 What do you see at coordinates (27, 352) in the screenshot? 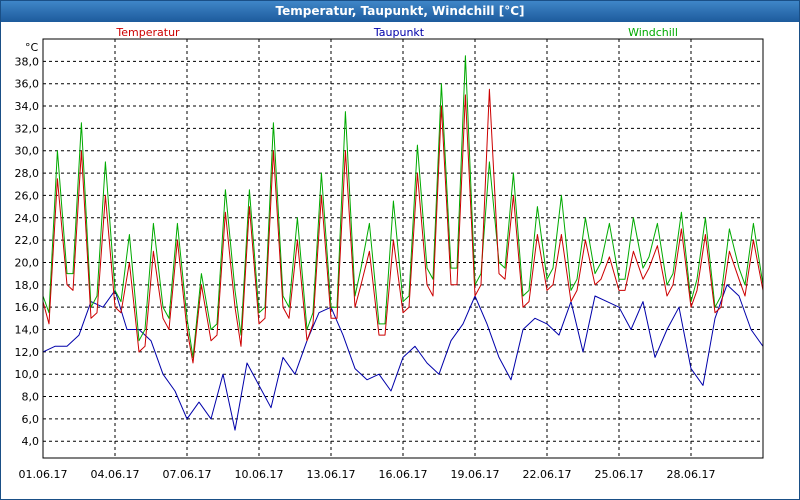
I see `y-tick-label: 12,0` at bounding box center [27, 352].